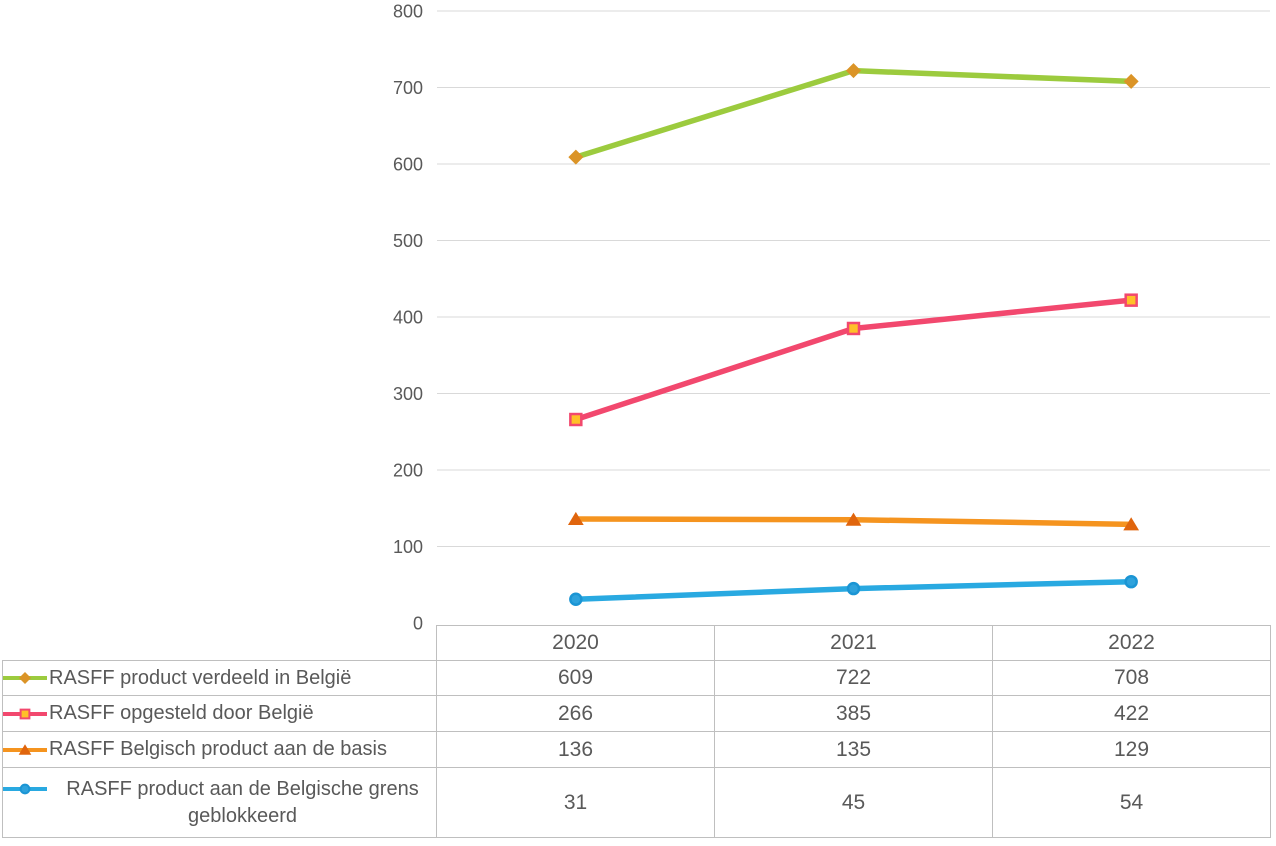 The image size is (1276, 846). I want to click on table-corner-cell, so click(220, 643).